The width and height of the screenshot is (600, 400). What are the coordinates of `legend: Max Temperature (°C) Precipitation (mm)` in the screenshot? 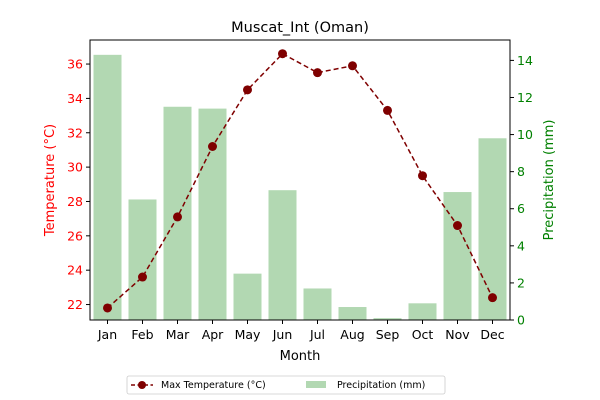 It's located at (286, 385).